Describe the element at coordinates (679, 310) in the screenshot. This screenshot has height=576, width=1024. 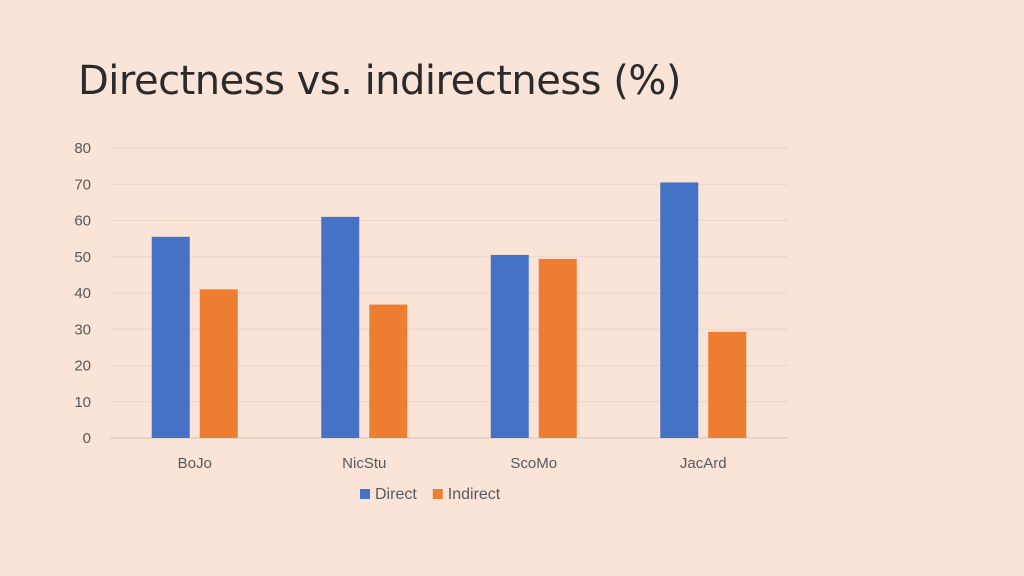
I see `bar-direct-jacard` at that location.